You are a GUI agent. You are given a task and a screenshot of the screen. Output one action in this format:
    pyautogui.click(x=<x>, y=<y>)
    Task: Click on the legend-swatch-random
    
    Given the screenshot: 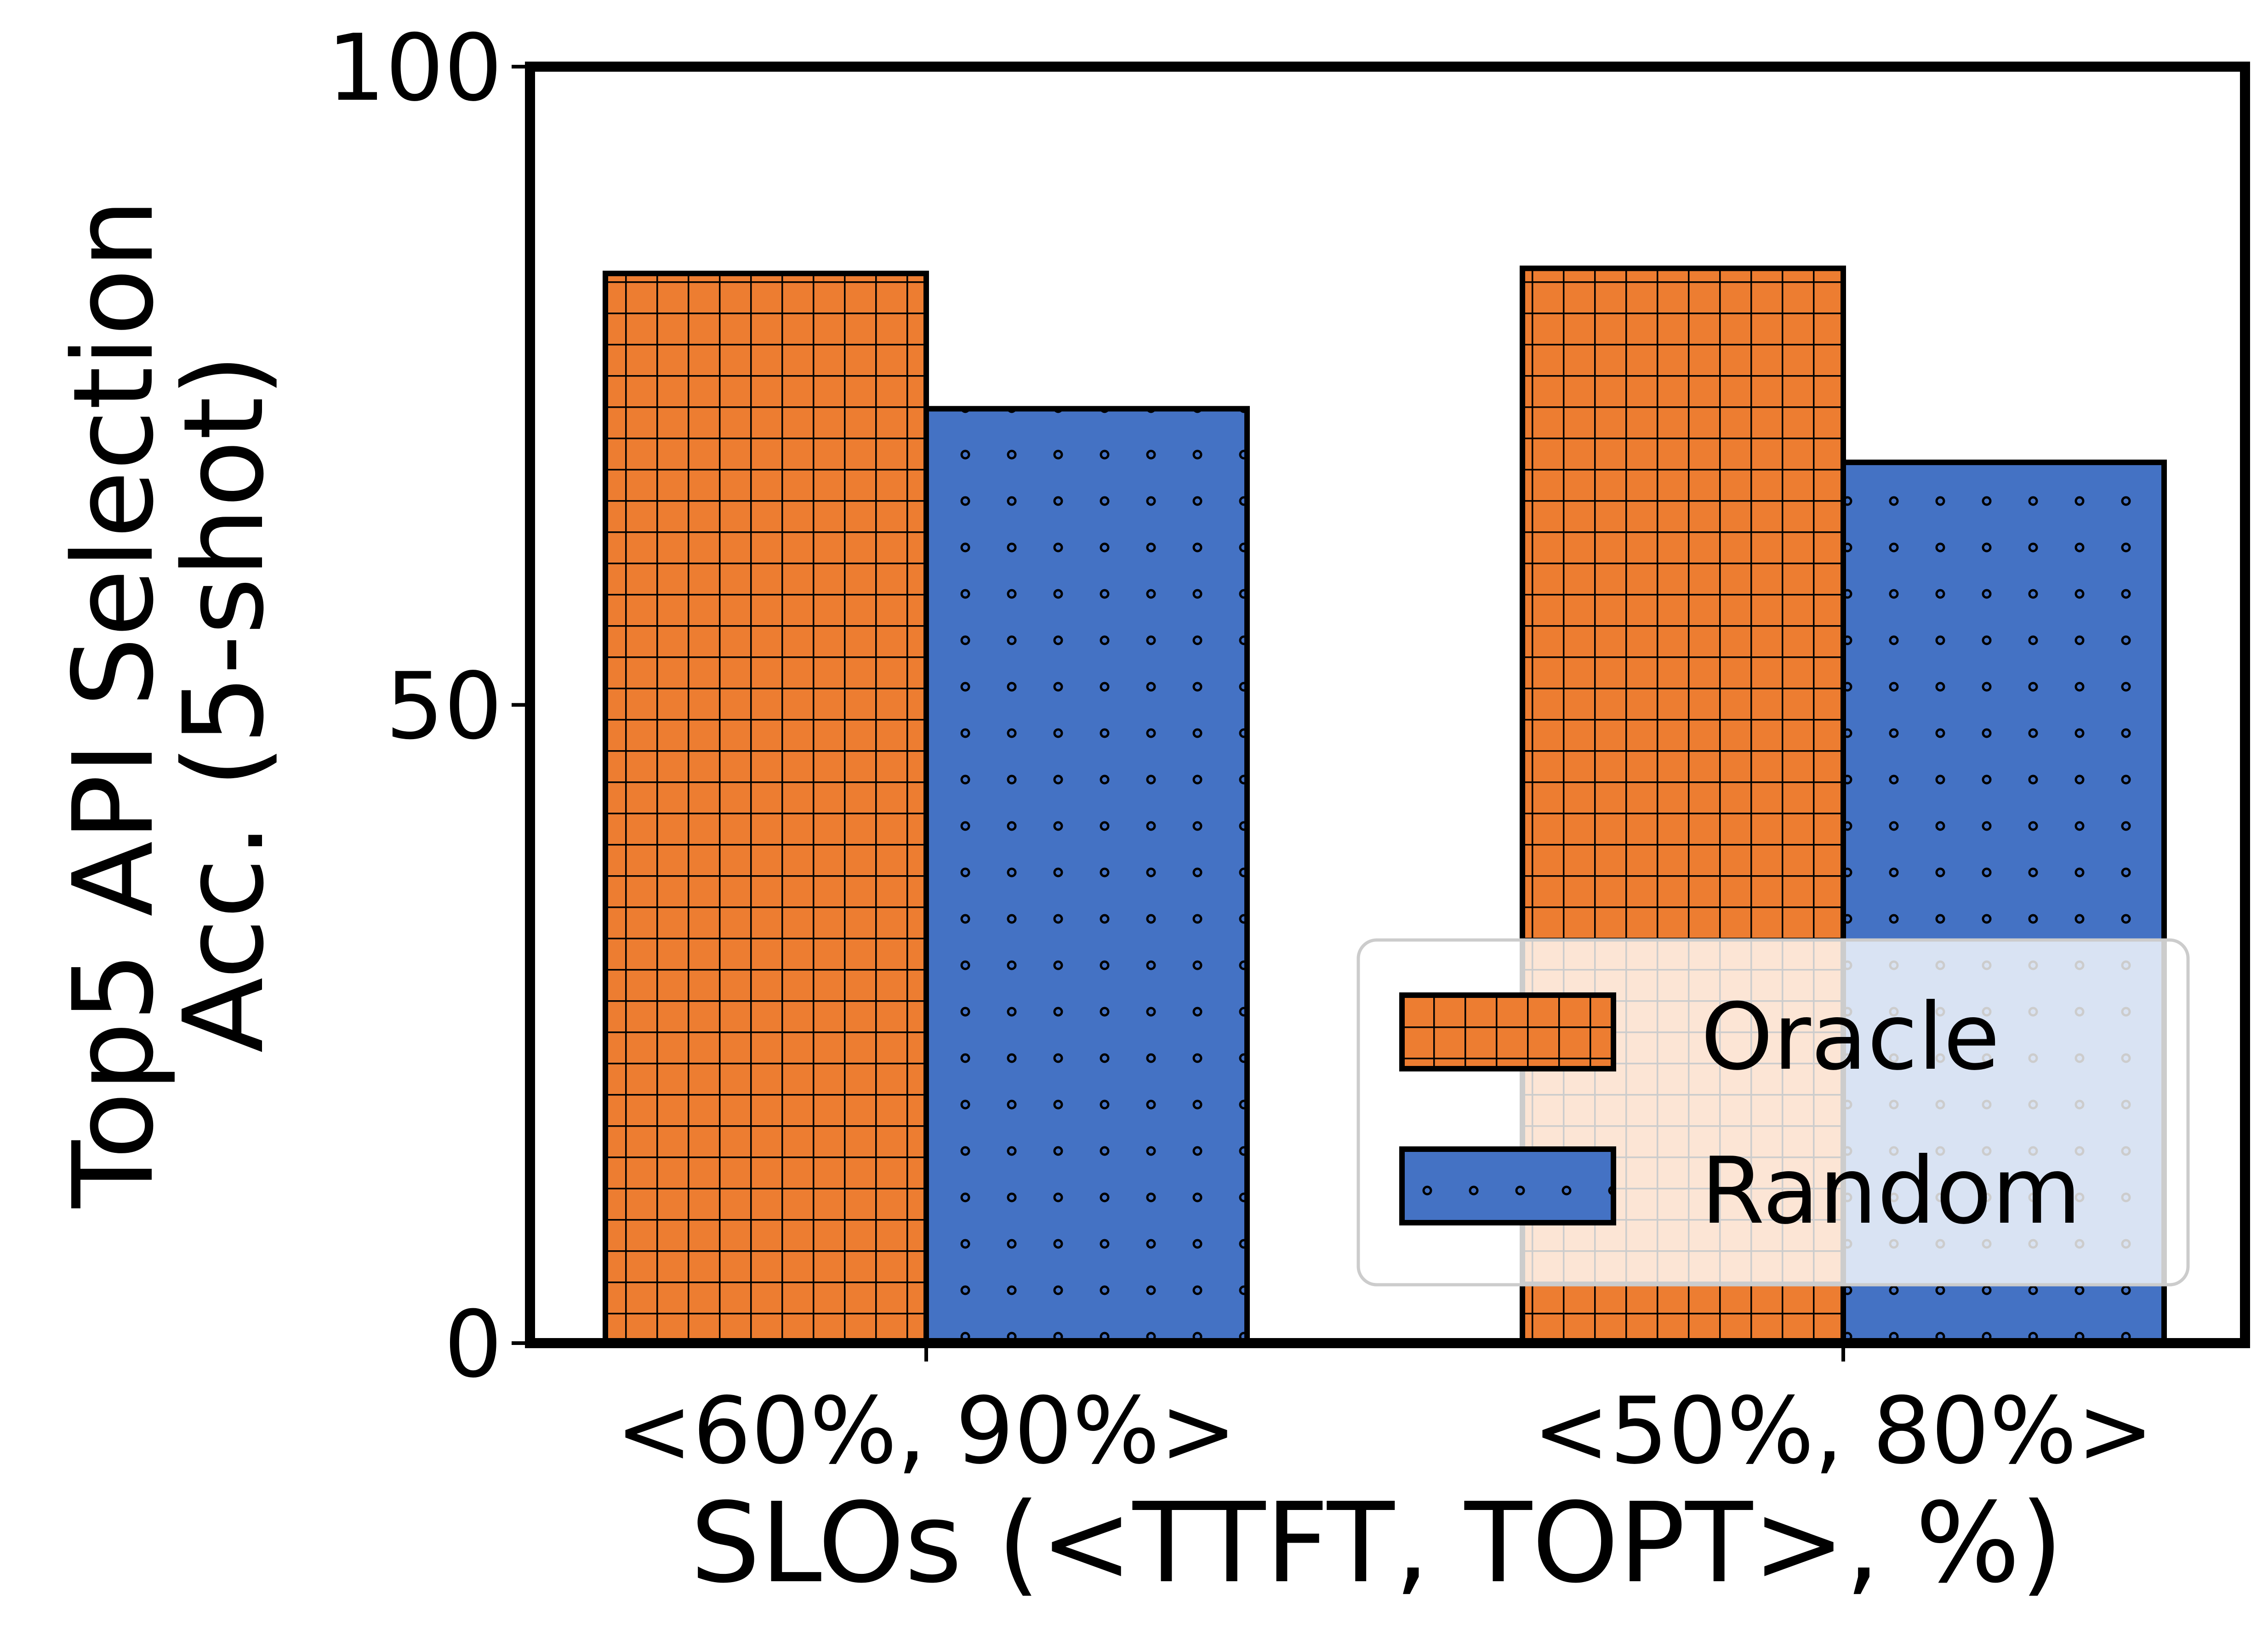 What is the action you would take?
    pyautogui.click(x=1507, y=1185)
    